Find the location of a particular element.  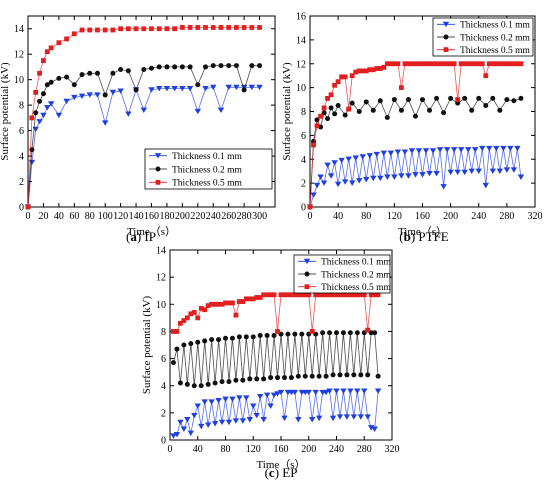

y-tick-label: 6 is located at coordinates (303, 136).